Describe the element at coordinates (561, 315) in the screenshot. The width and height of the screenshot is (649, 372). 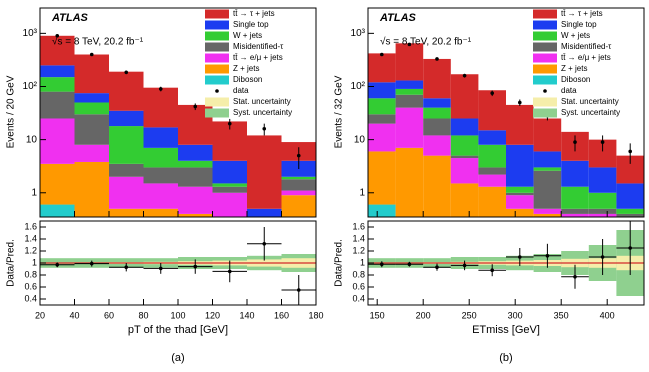
I see `x-tick-label: 350` at that location.